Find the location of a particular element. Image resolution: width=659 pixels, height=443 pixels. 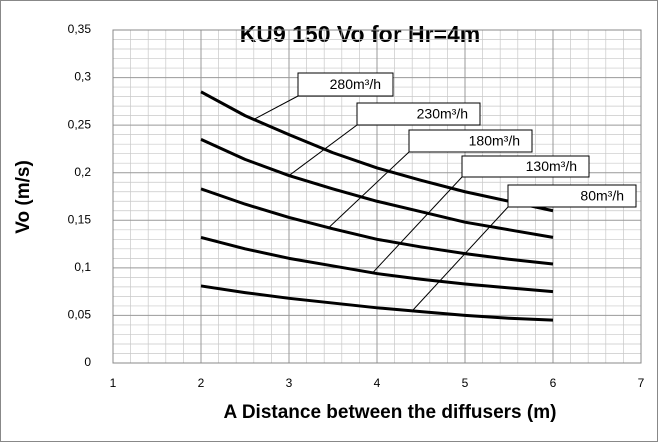

legend-label: 130m³/h is located at coordinates (551, 166).